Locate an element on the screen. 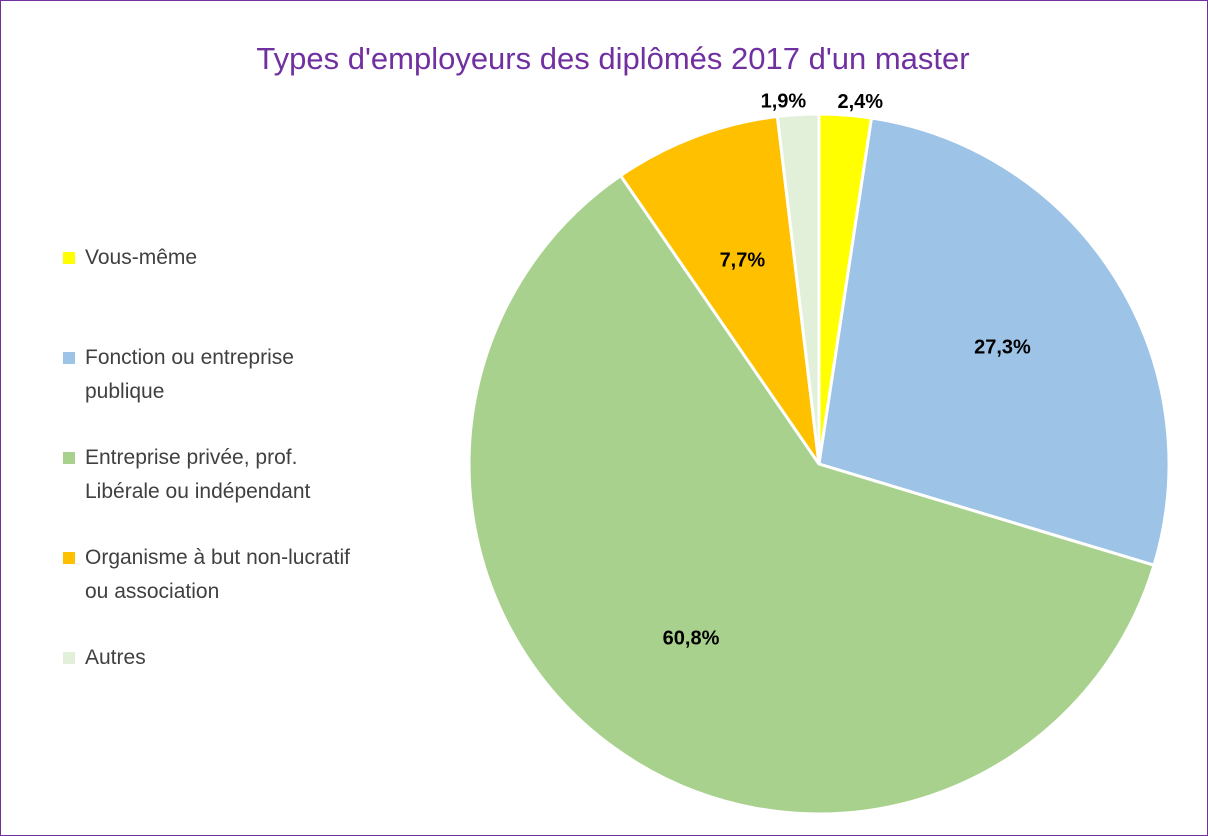 This screenshot has height=836, width=1208. data-label: 2,4% is located at coordinates (860, 102).